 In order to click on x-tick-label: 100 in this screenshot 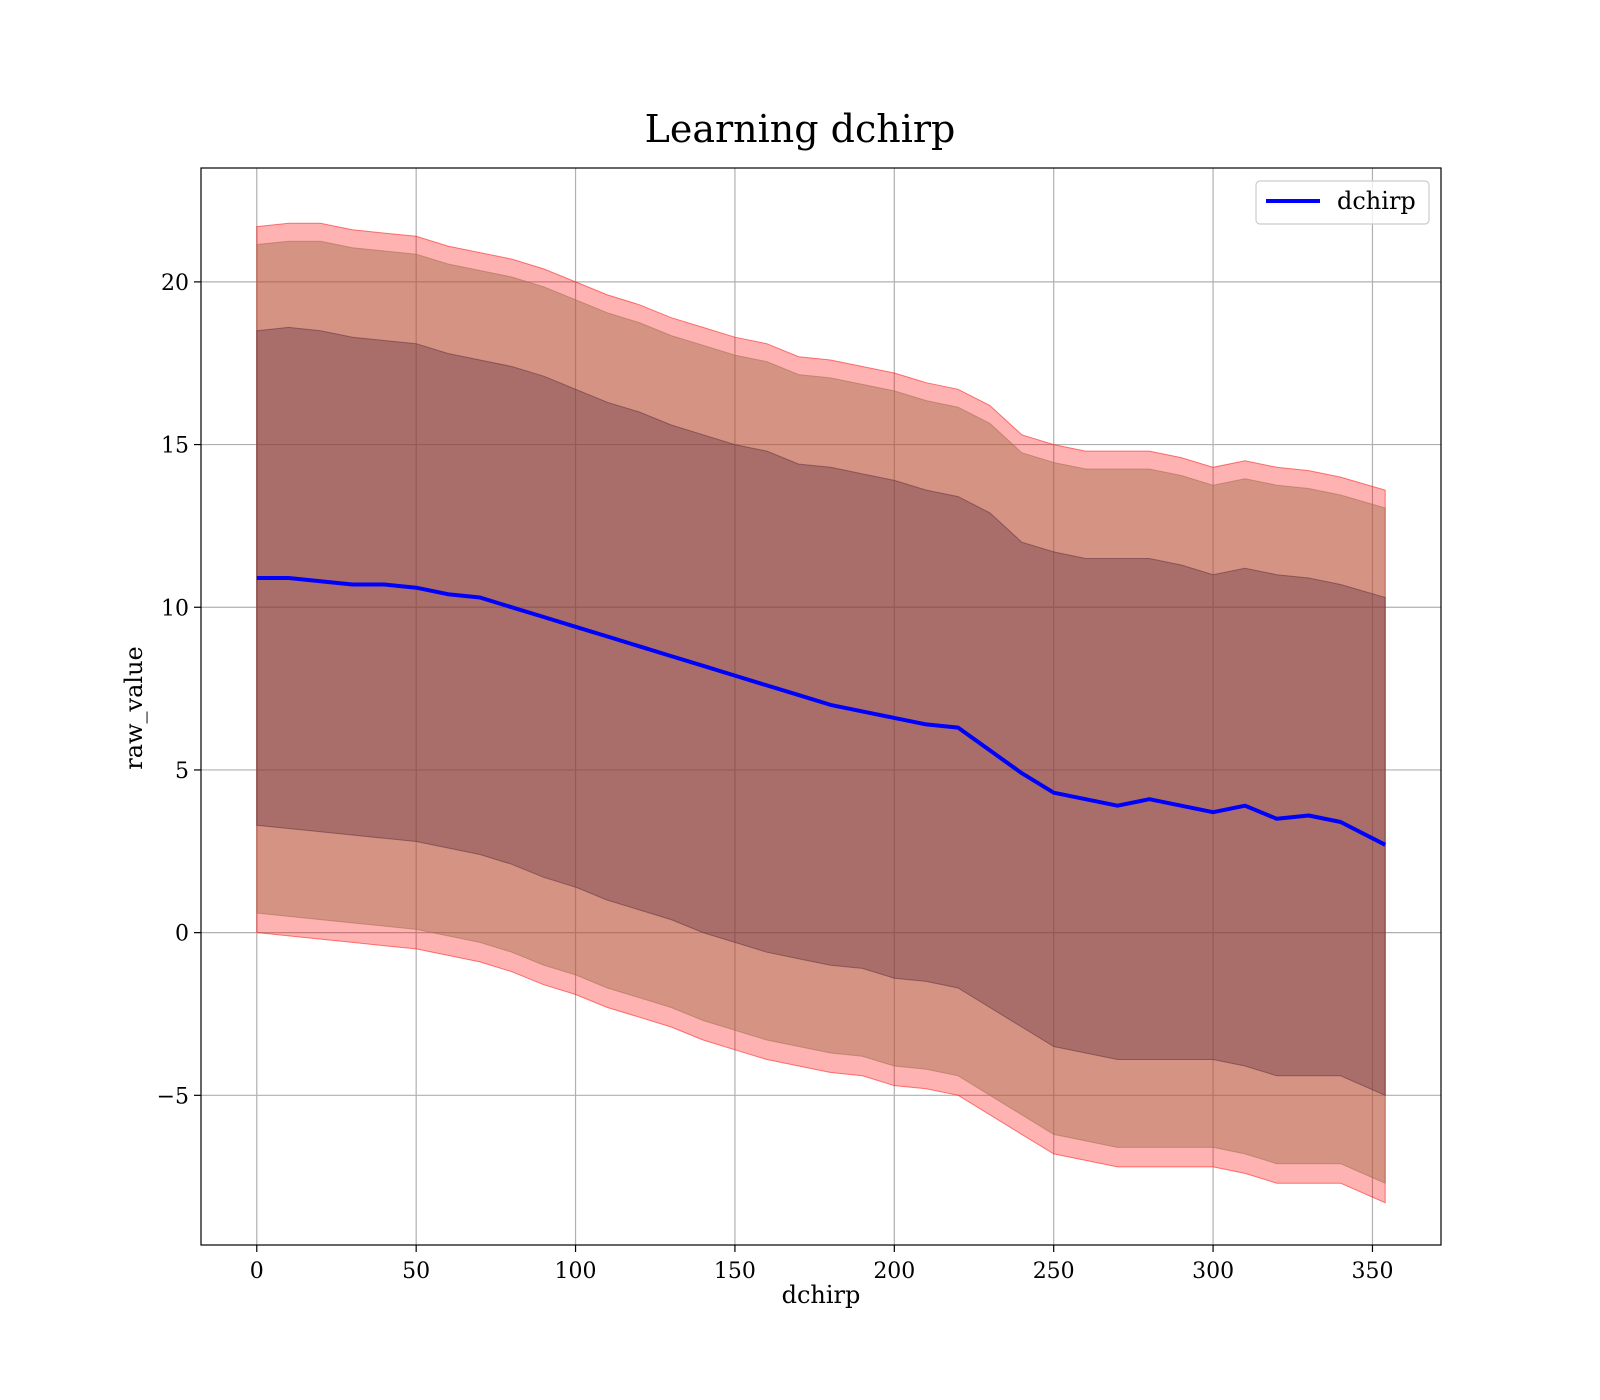, I will do `click(576, 1271)`.